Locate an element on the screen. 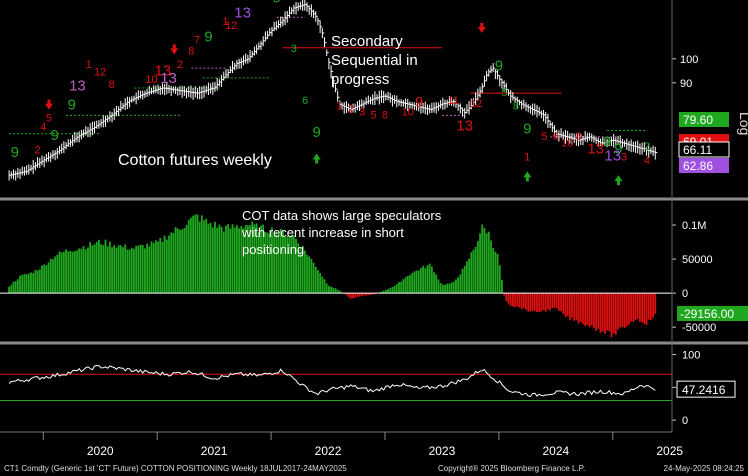  td-count-label: 3 is located at coordinates (362, 112).